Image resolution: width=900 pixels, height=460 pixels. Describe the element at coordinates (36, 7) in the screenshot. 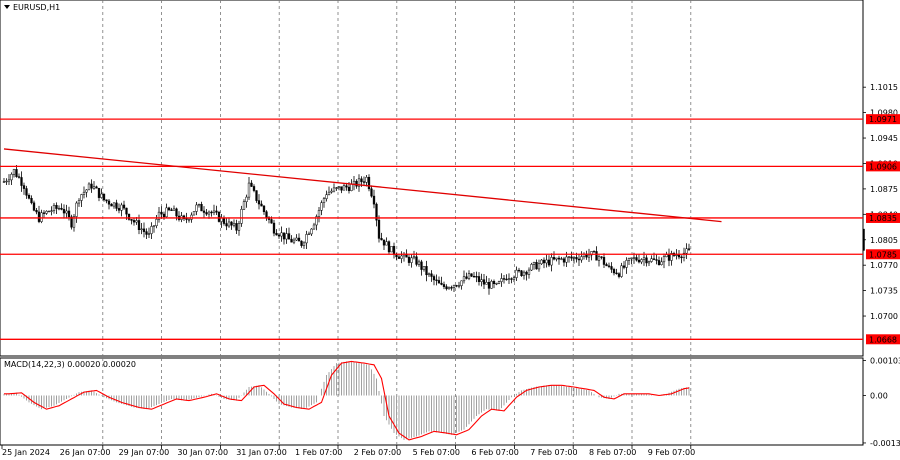

I see `symbol-timeframe-label: EURUSD,H1` at that location.